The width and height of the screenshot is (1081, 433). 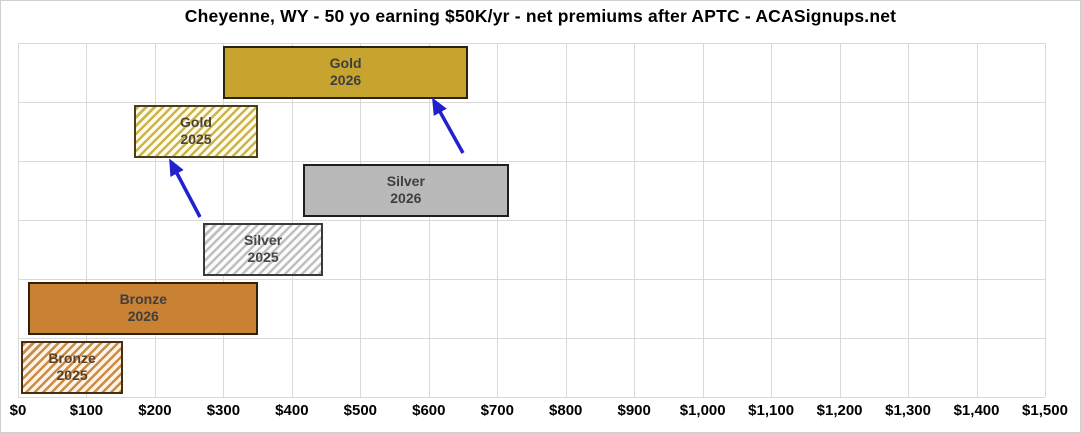 What do you see at coordinates (1045, 220) in the screenshot?
I see `gridline-vertical` at bounding box center [1045, 220].